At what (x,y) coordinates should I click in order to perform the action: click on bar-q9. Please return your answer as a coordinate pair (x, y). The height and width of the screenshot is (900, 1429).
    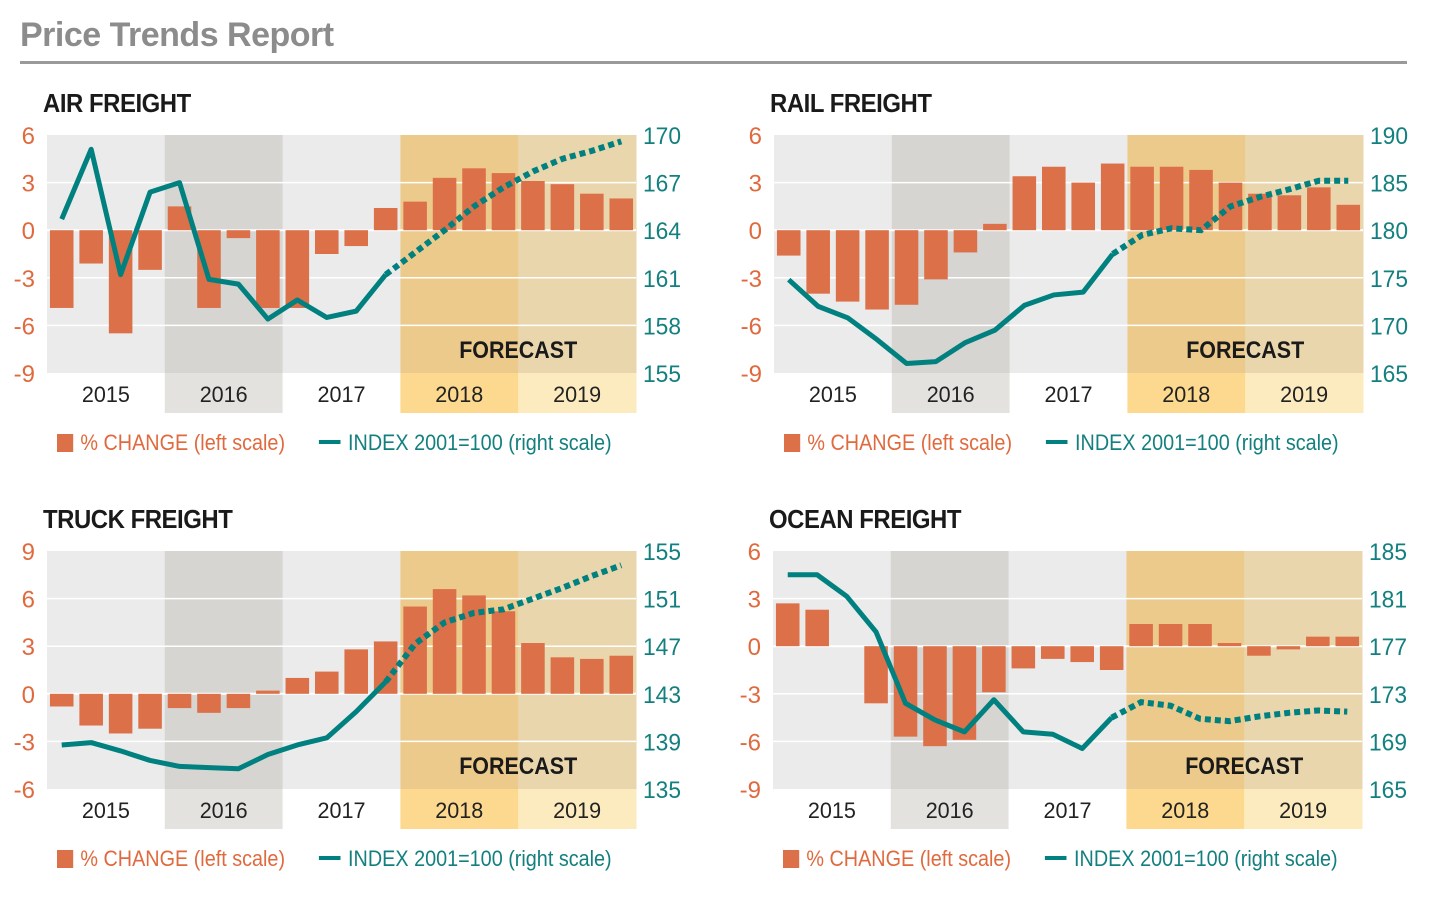
    Looking at the image, I should click on (1024, 203).